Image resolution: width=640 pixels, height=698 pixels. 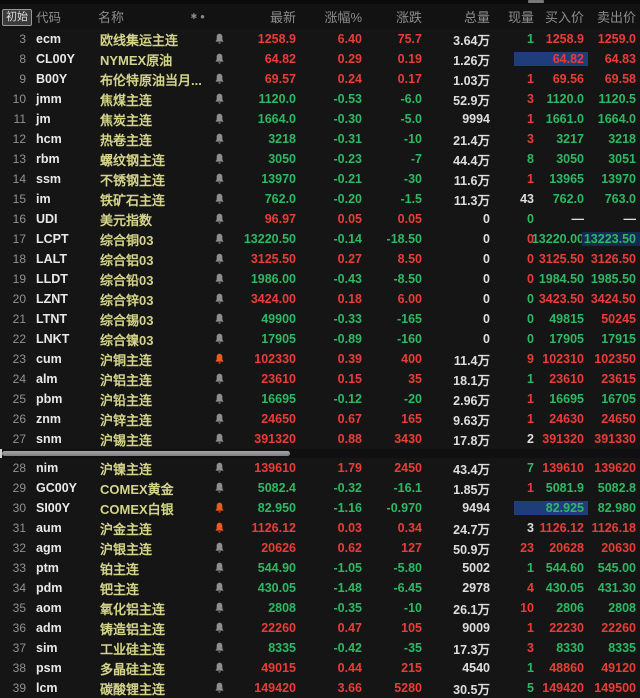 I want to click on vol-cell: 2978, so click(x=476, y=588).